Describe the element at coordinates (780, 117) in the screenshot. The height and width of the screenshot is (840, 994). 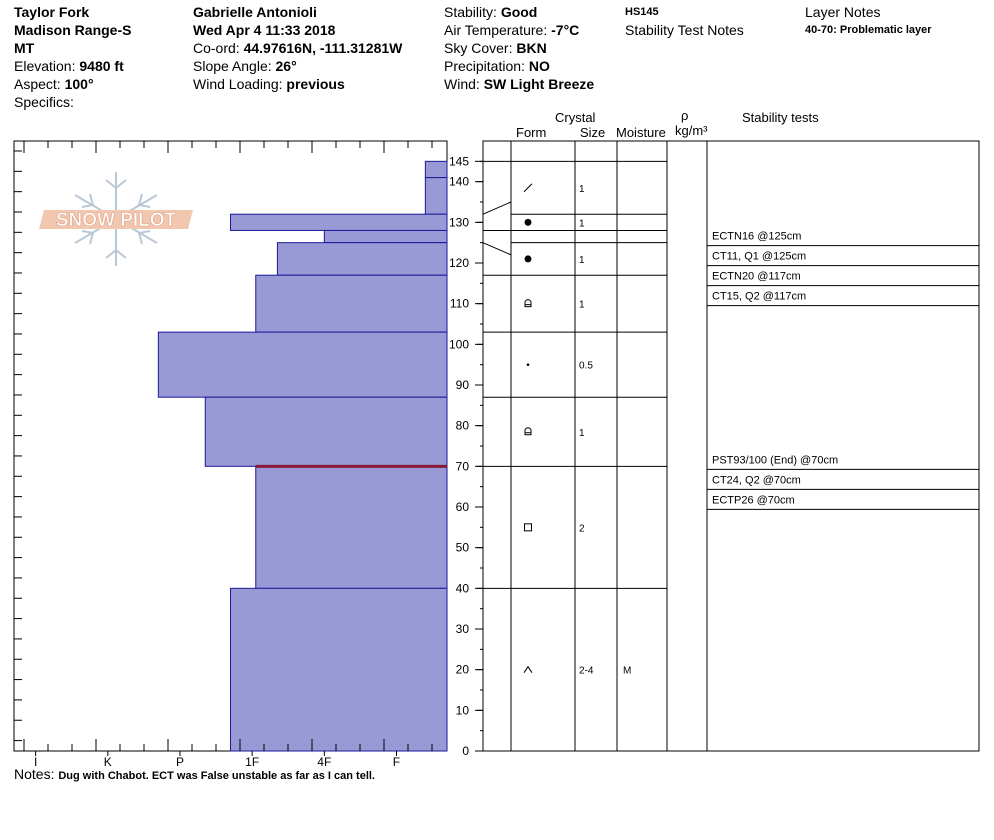
I see `stability-tests-header: Stability tests` at that location.